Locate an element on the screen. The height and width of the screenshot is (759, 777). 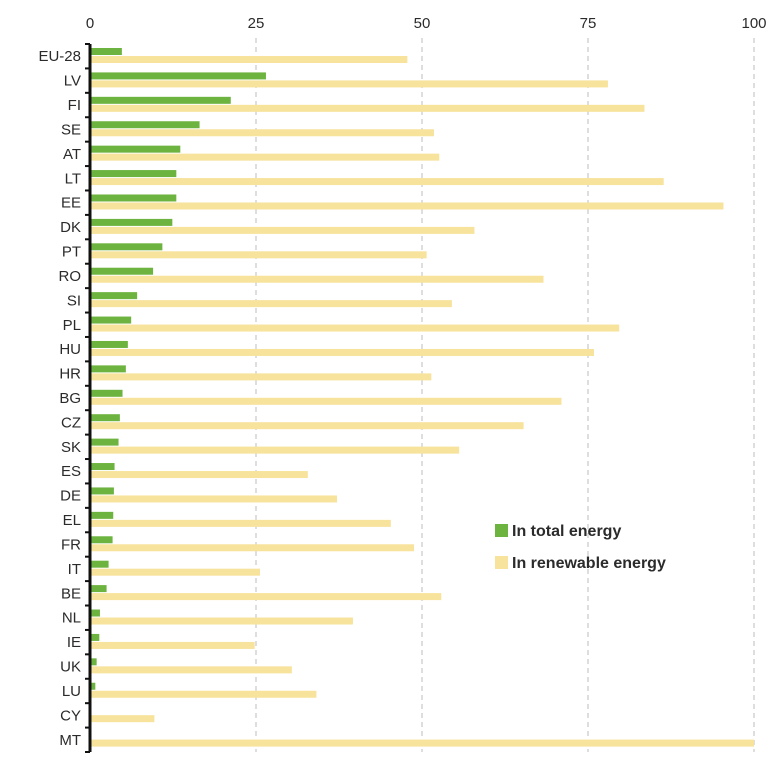
category-label: FR is located at coordinates (71, 544).